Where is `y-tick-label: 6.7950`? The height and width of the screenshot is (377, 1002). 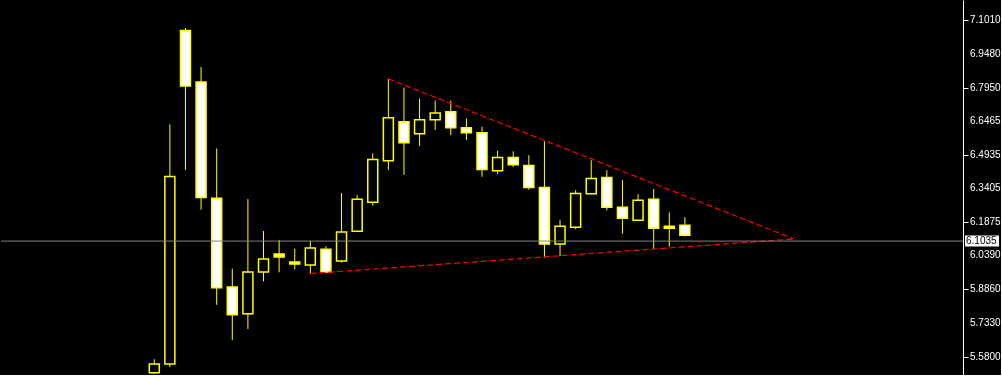 y-tick-label: 6.7950 is located at coordinates (986, 87).